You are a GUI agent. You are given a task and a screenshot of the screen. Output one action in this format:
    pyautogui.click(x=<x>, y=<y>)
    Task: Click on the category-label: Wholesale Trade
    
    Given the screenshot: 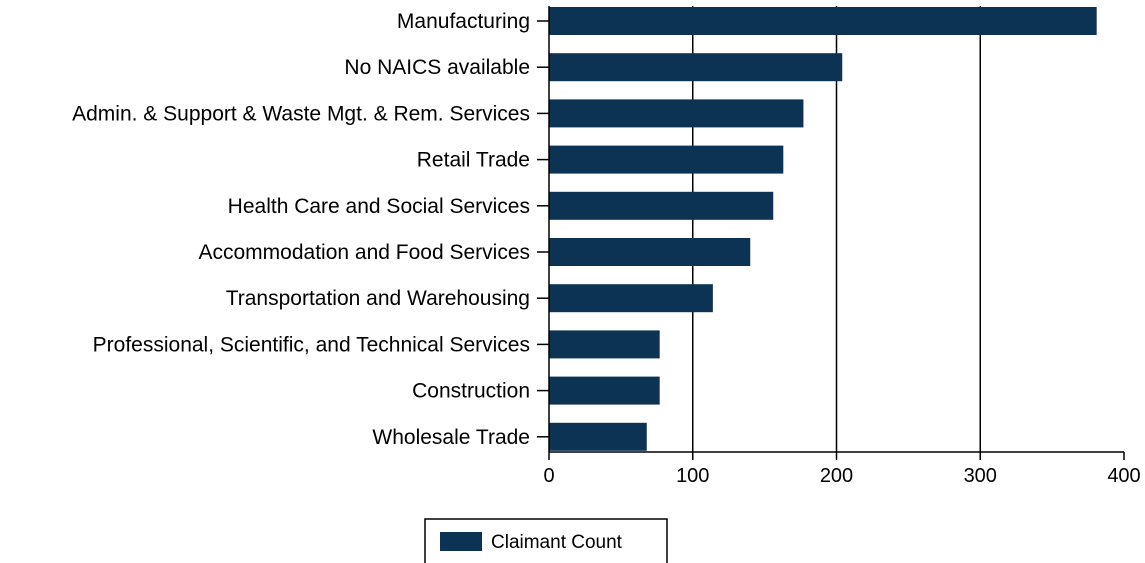 What is the action you would take?
    pyautogui.click(x=451, y=437)
    